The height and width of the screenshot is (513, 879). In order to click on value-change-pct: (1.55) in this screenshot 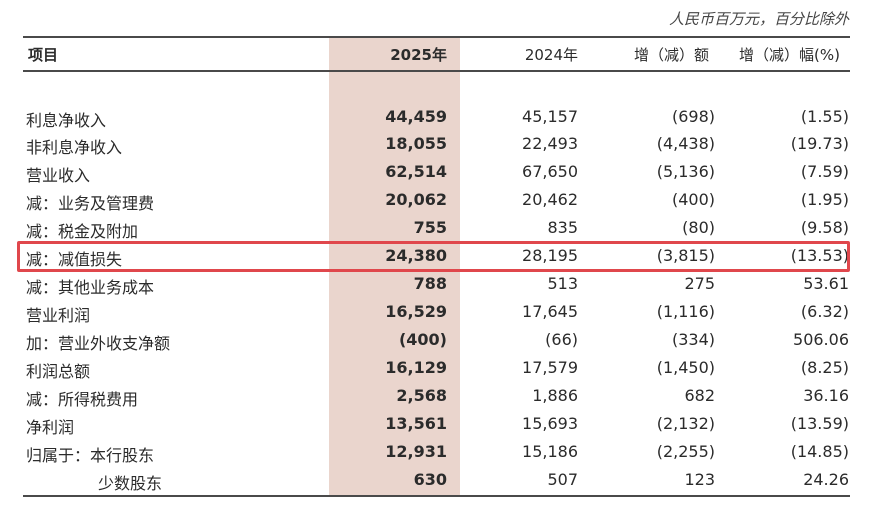, I will do `click(824, 116)`.